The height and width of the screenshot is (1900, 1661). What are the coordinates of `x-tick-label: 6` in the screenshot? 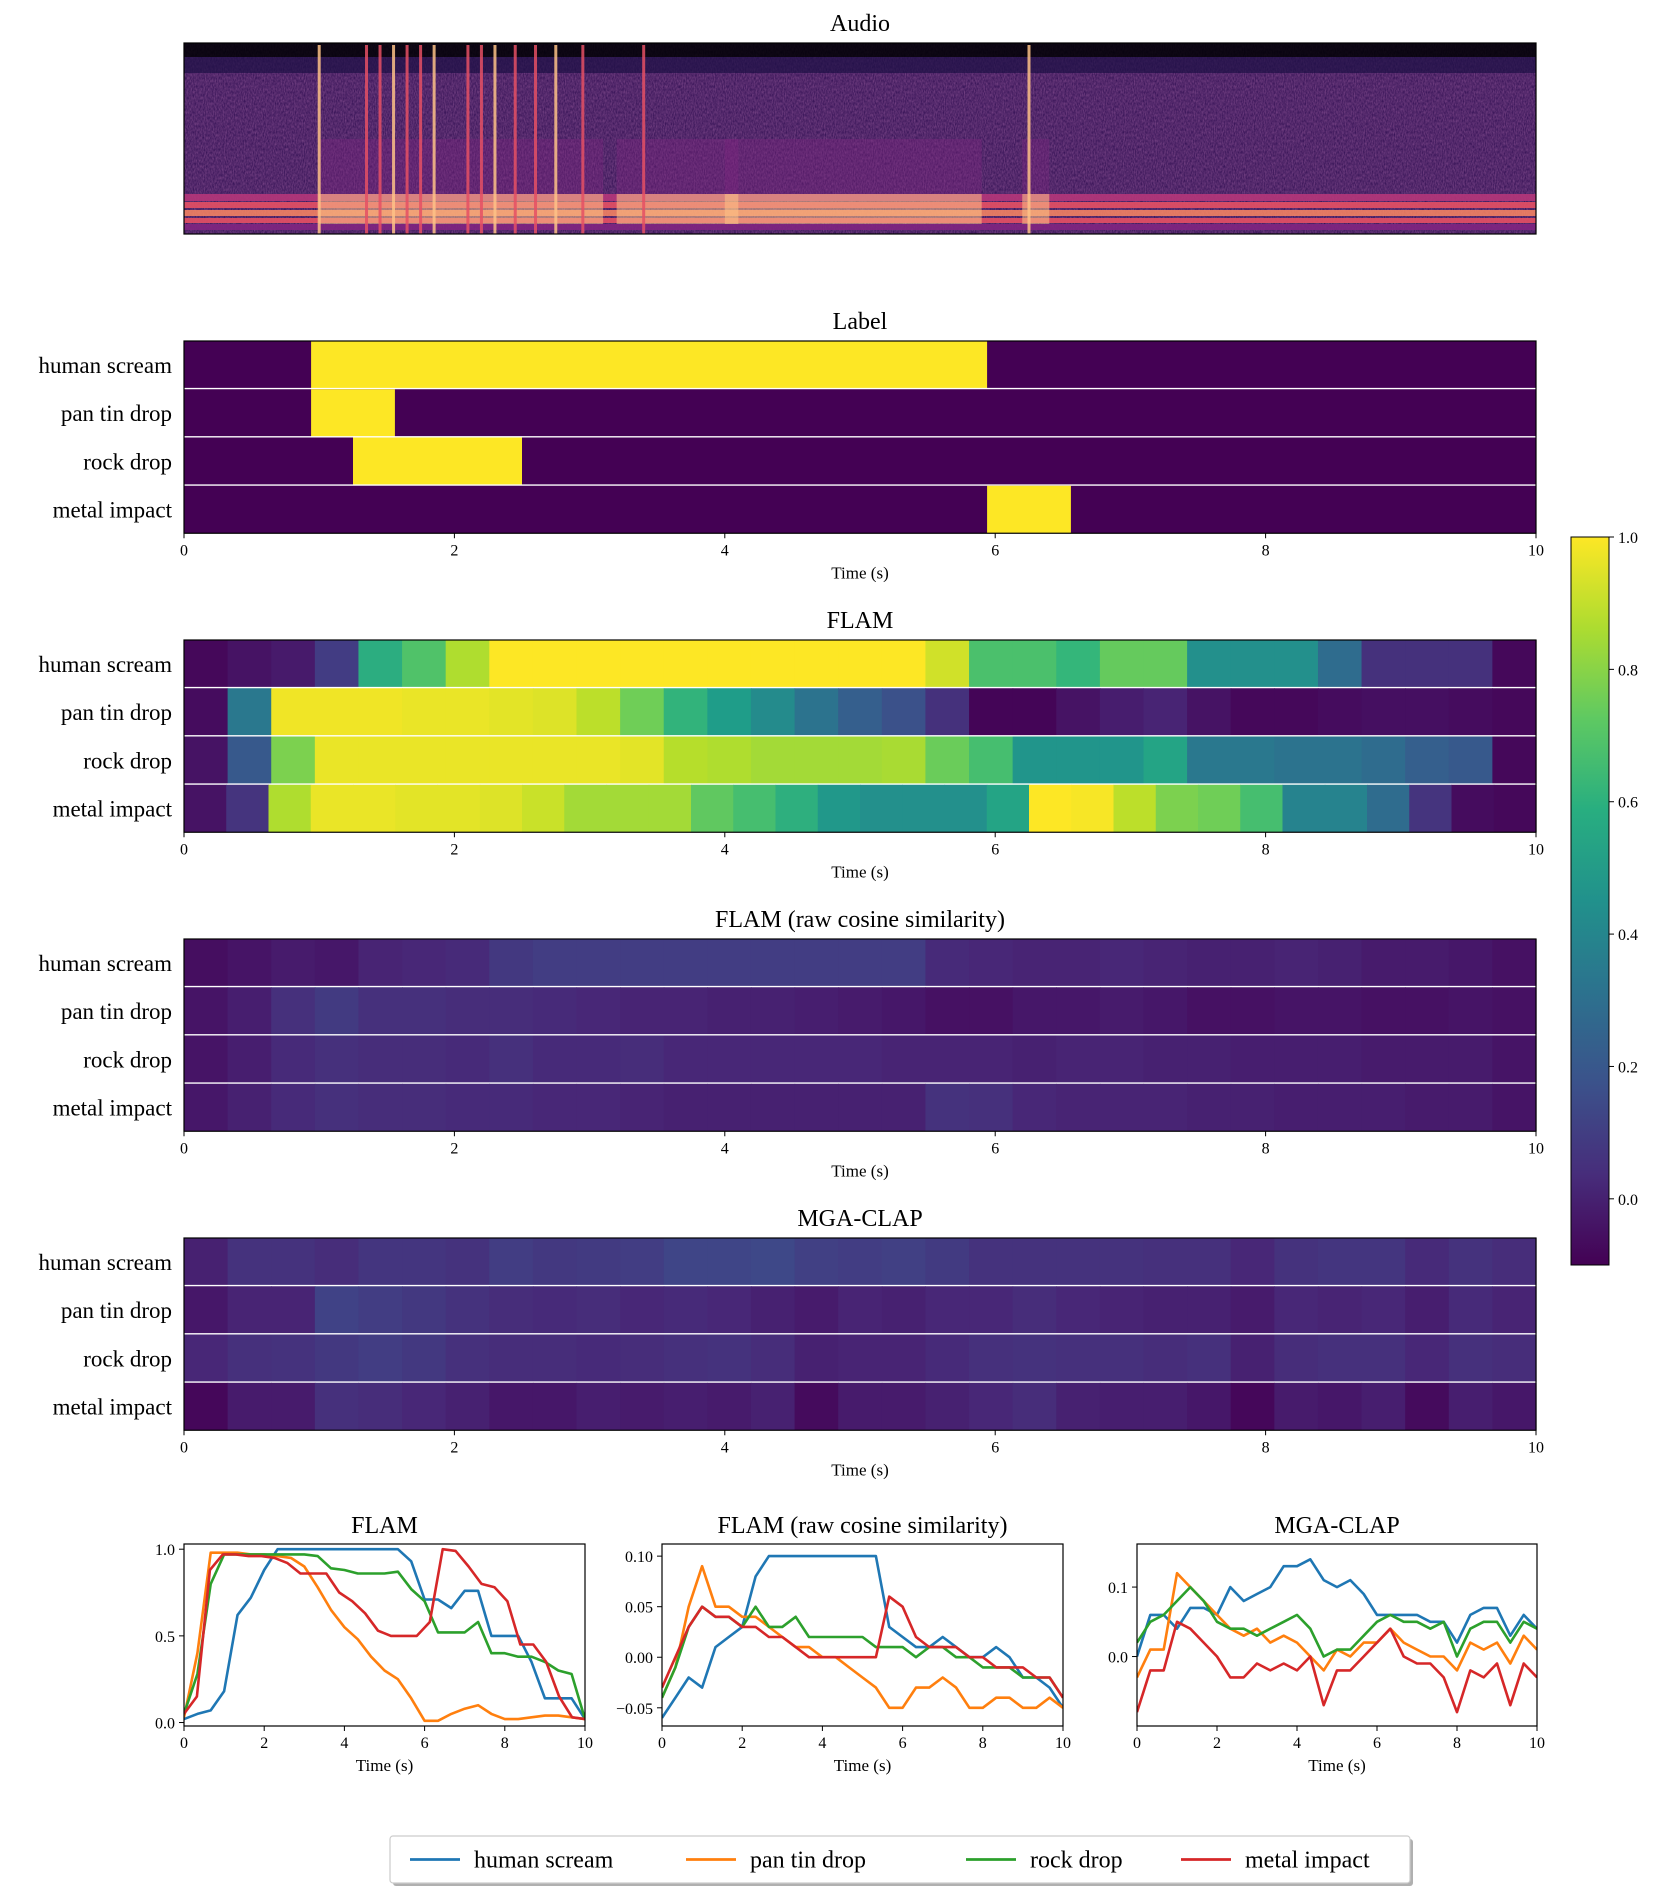 It's located at (1377, 1743).